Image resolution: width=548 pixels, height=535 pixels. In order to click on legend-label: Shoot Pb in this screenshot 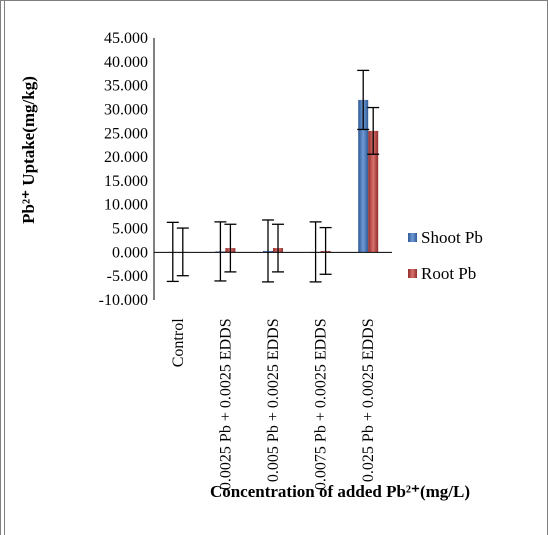, I will do `click(452, 237)`.